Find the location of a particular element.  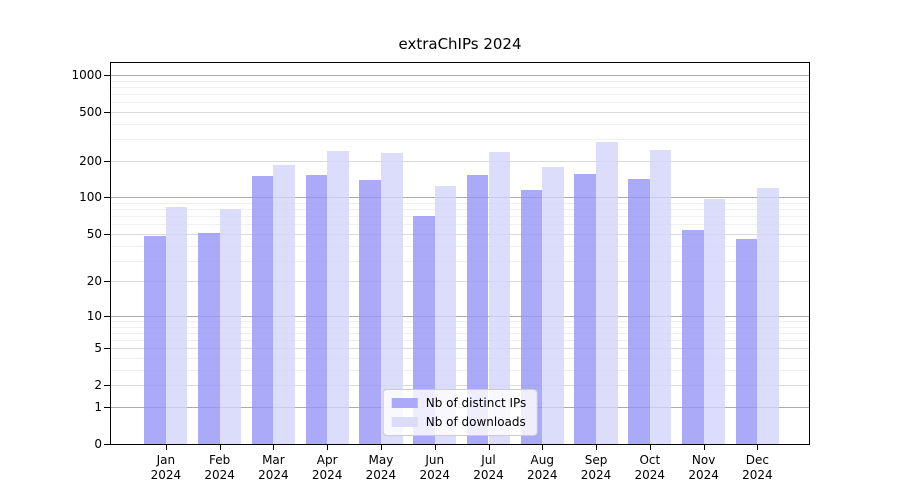

x-tick-apr is located at coordinates (328, 447).